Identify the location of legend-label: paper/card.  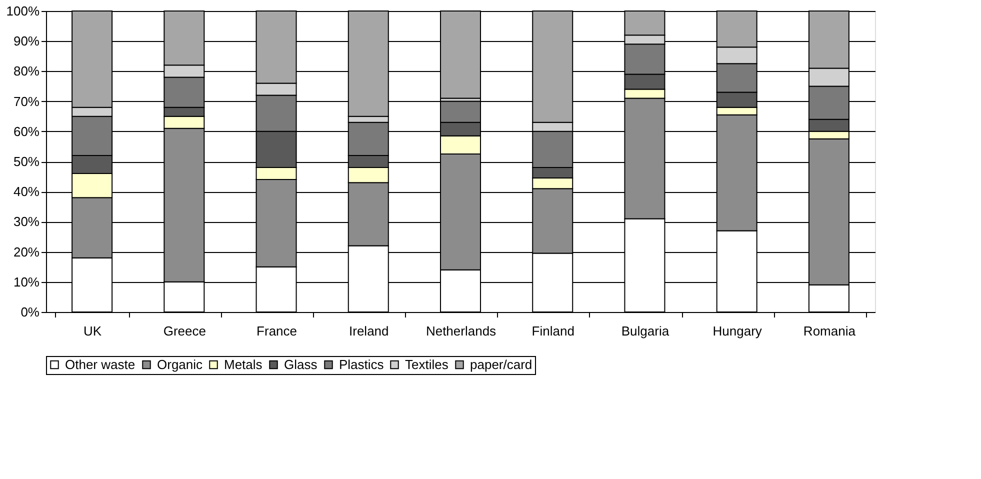
(501, 364).